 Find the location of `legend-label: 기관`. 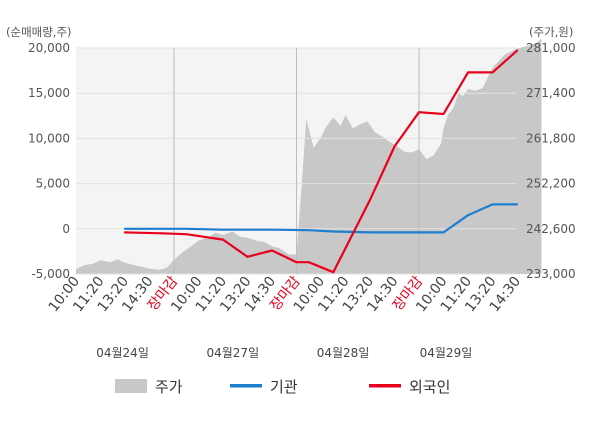

legend-label: 기관 is located at coordinates (284, 387).